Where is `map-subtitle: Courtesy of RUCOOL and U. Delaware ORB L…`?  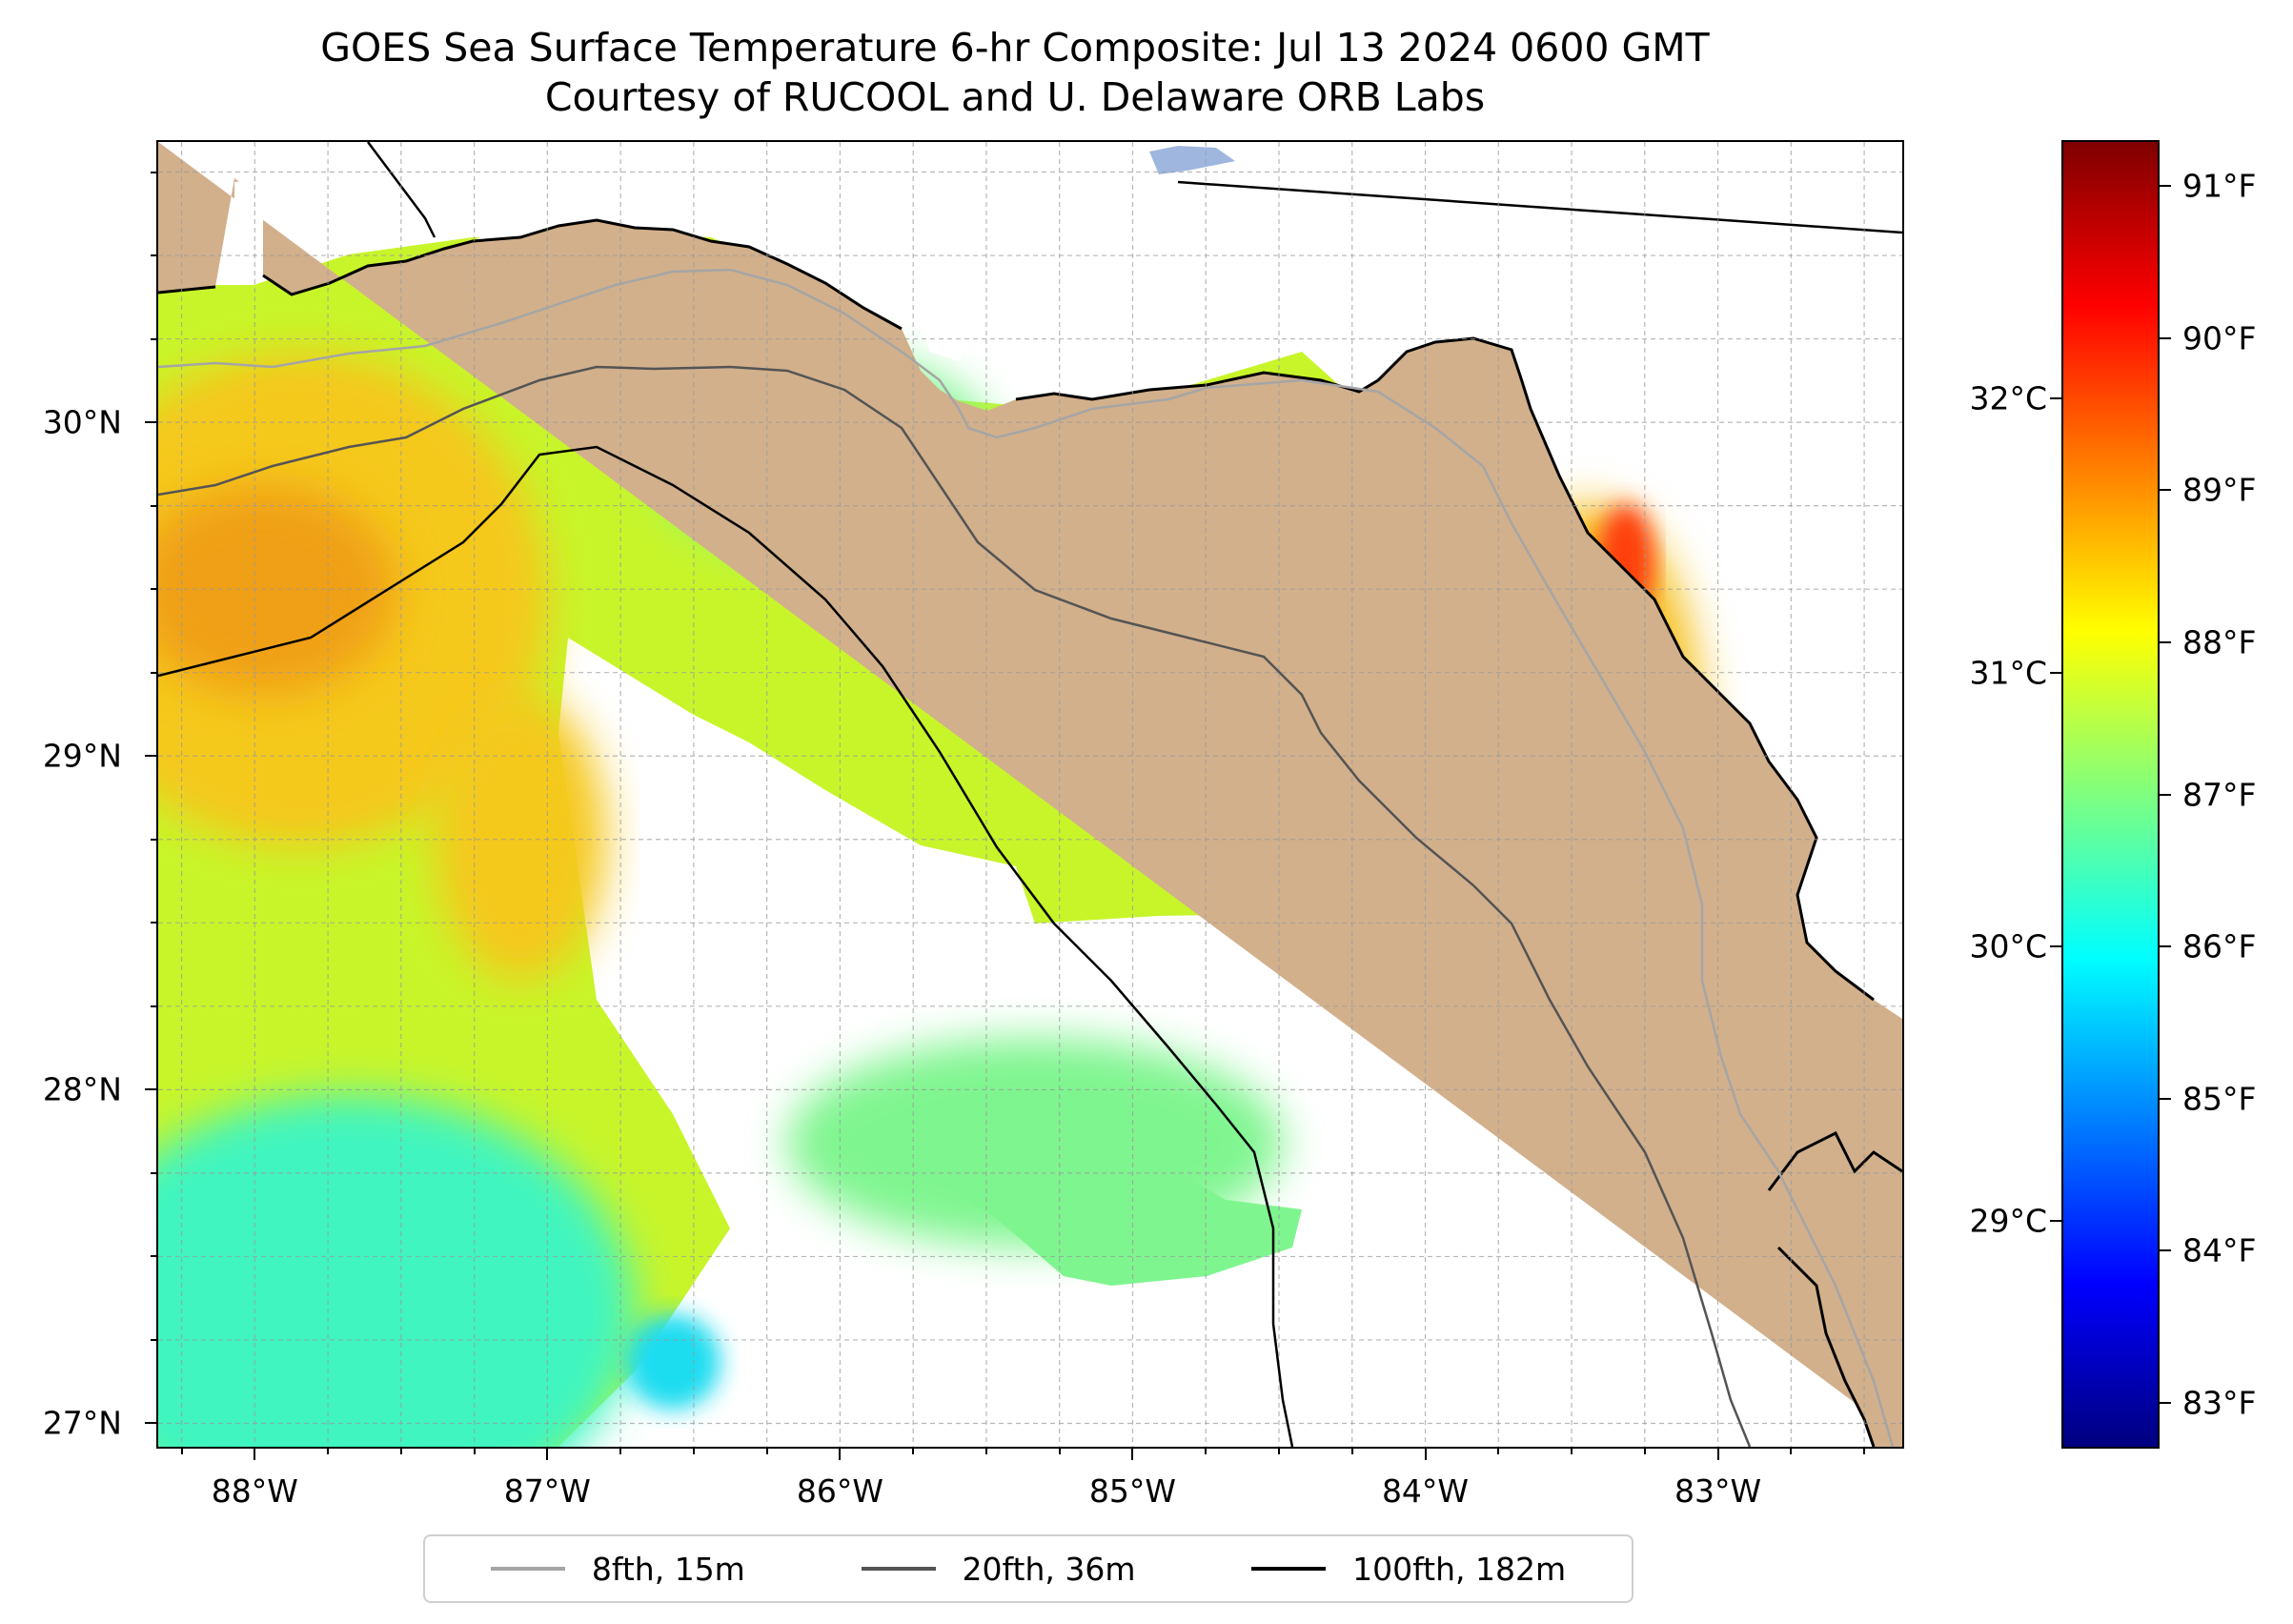
map-subtitle: Courtesy of RUCOOL and U. Delaware ORB L… is located at coordinates (1015, 97).